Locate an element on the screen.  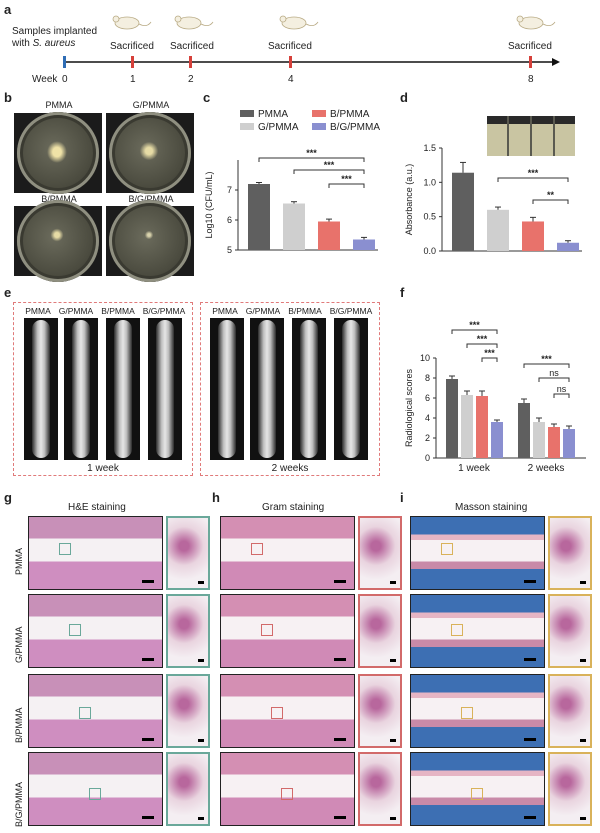
y-axis-label: Log10 (CFU/mL) is located at coordinates (209, 204).